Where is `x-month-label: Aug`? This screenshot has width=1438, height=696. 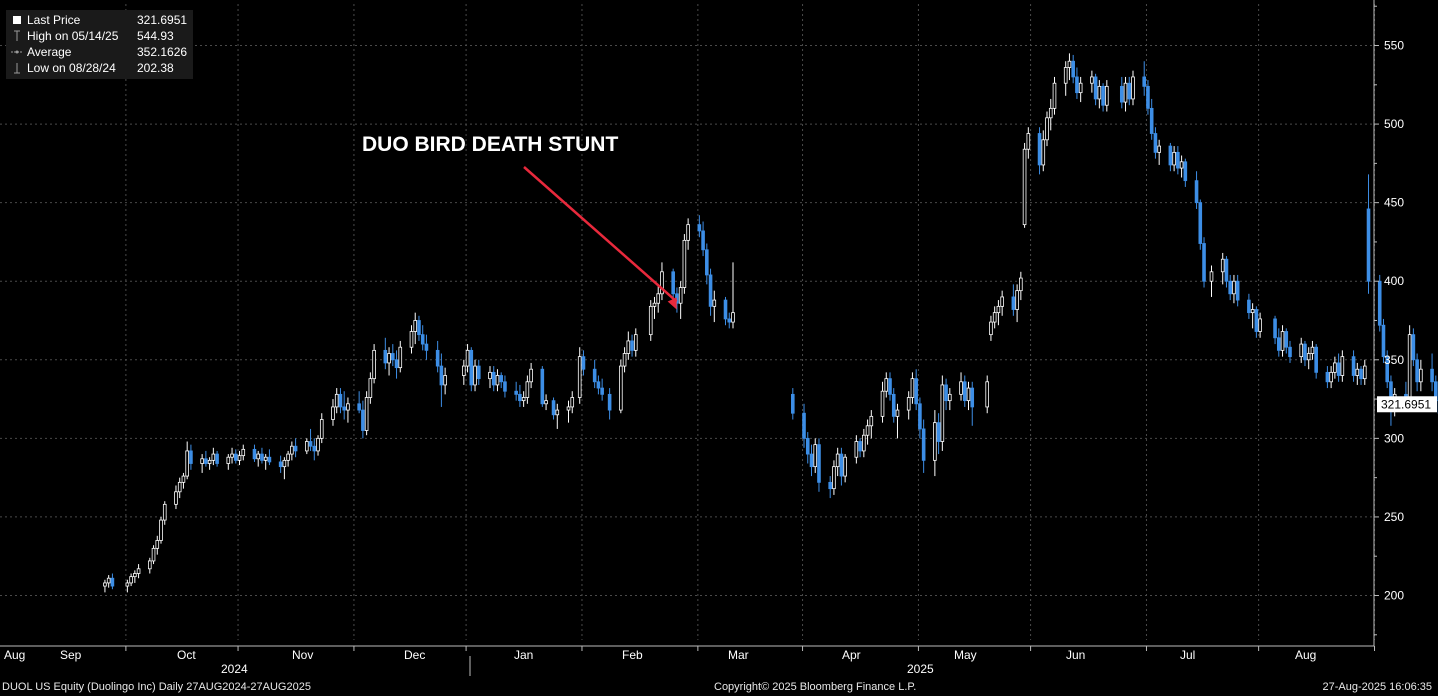
x-month-label: Aug is located at coordinates (1305, 655).